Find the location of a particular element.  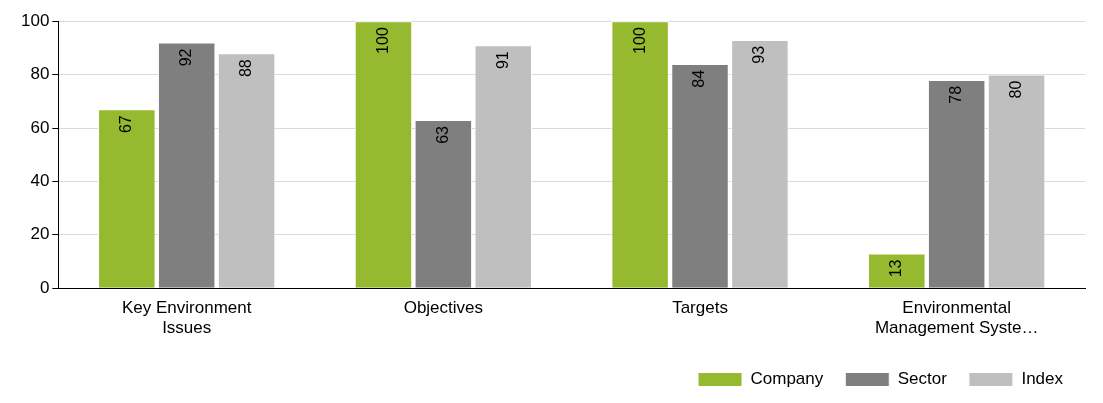

data-label: 84 is located at coordinates (699, 78).